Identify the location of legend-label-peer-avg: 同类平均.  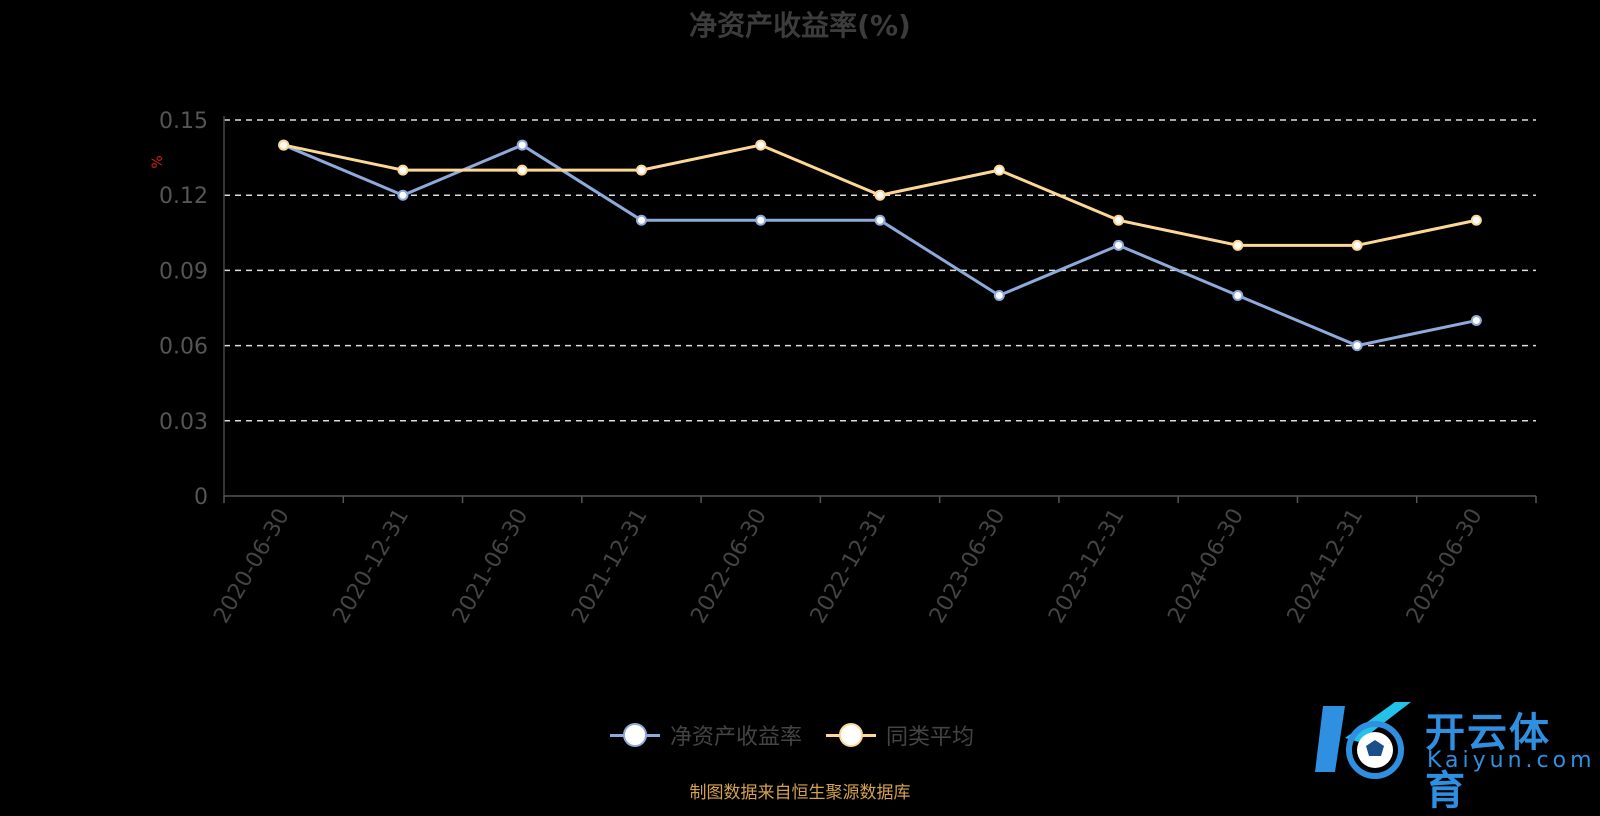
(930, 737).